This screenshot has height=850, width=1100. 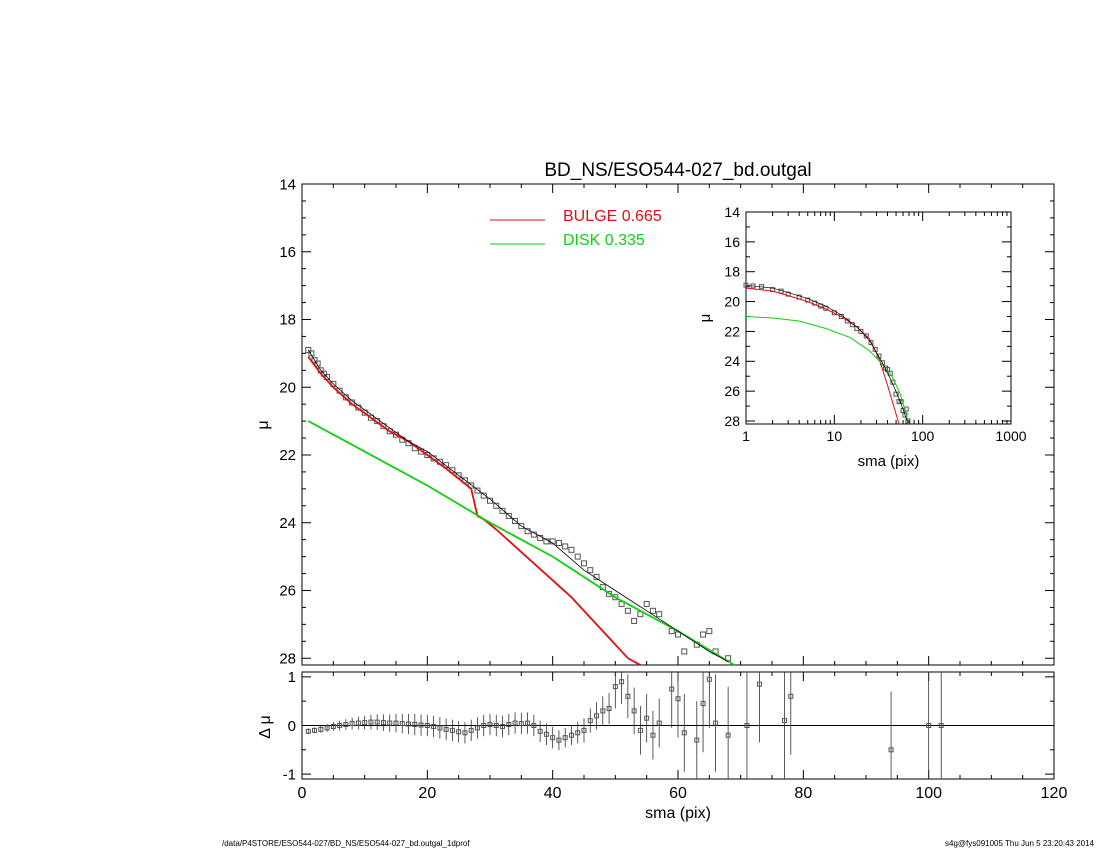 I want to click on residual-y-axis-label: Δ μ, so click(x=265, y=726).